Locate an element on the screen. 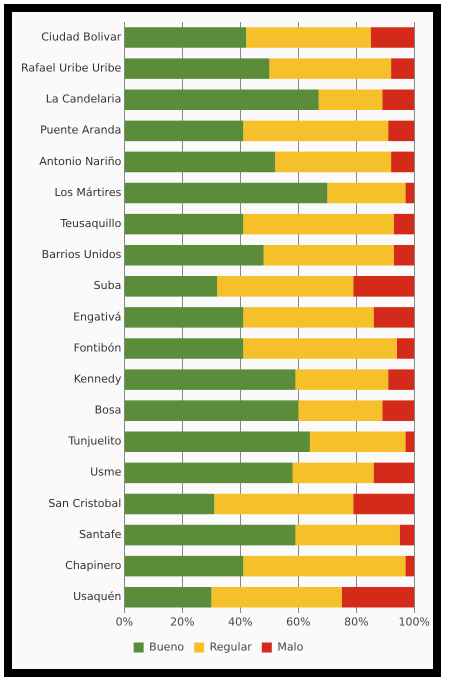  x-tick-label: 60% is located at coordinates (298, 621).